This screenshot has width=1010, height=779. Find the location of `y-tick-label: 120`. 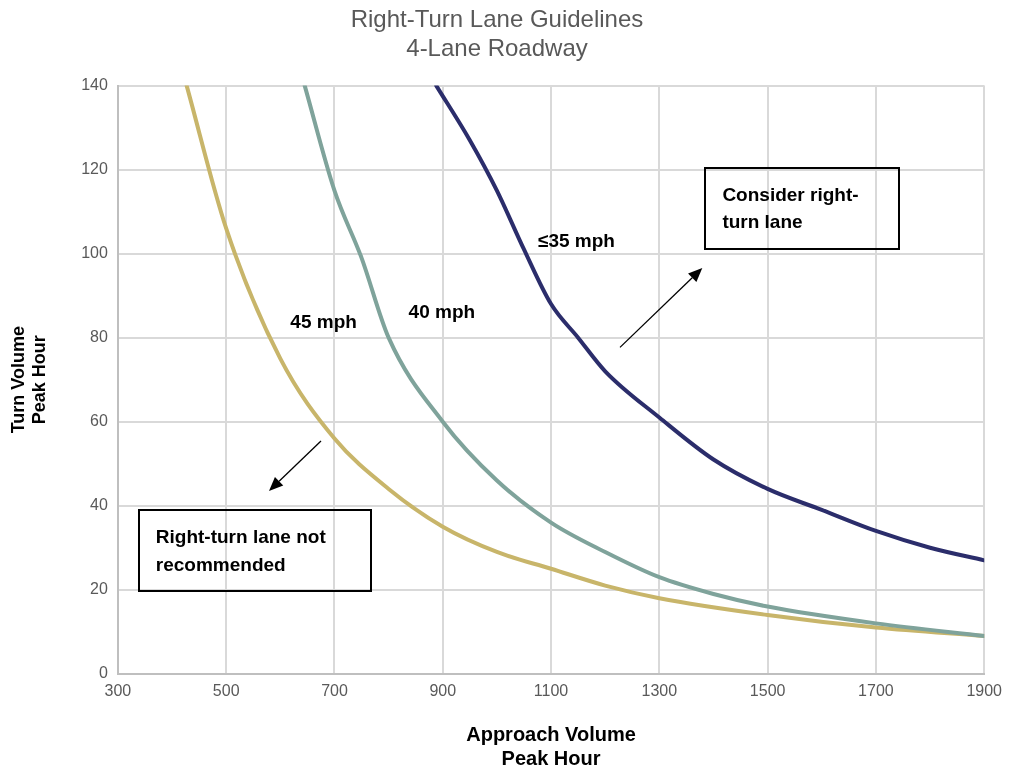

y-tick-label: 120 is located at coordinates (94, 169).